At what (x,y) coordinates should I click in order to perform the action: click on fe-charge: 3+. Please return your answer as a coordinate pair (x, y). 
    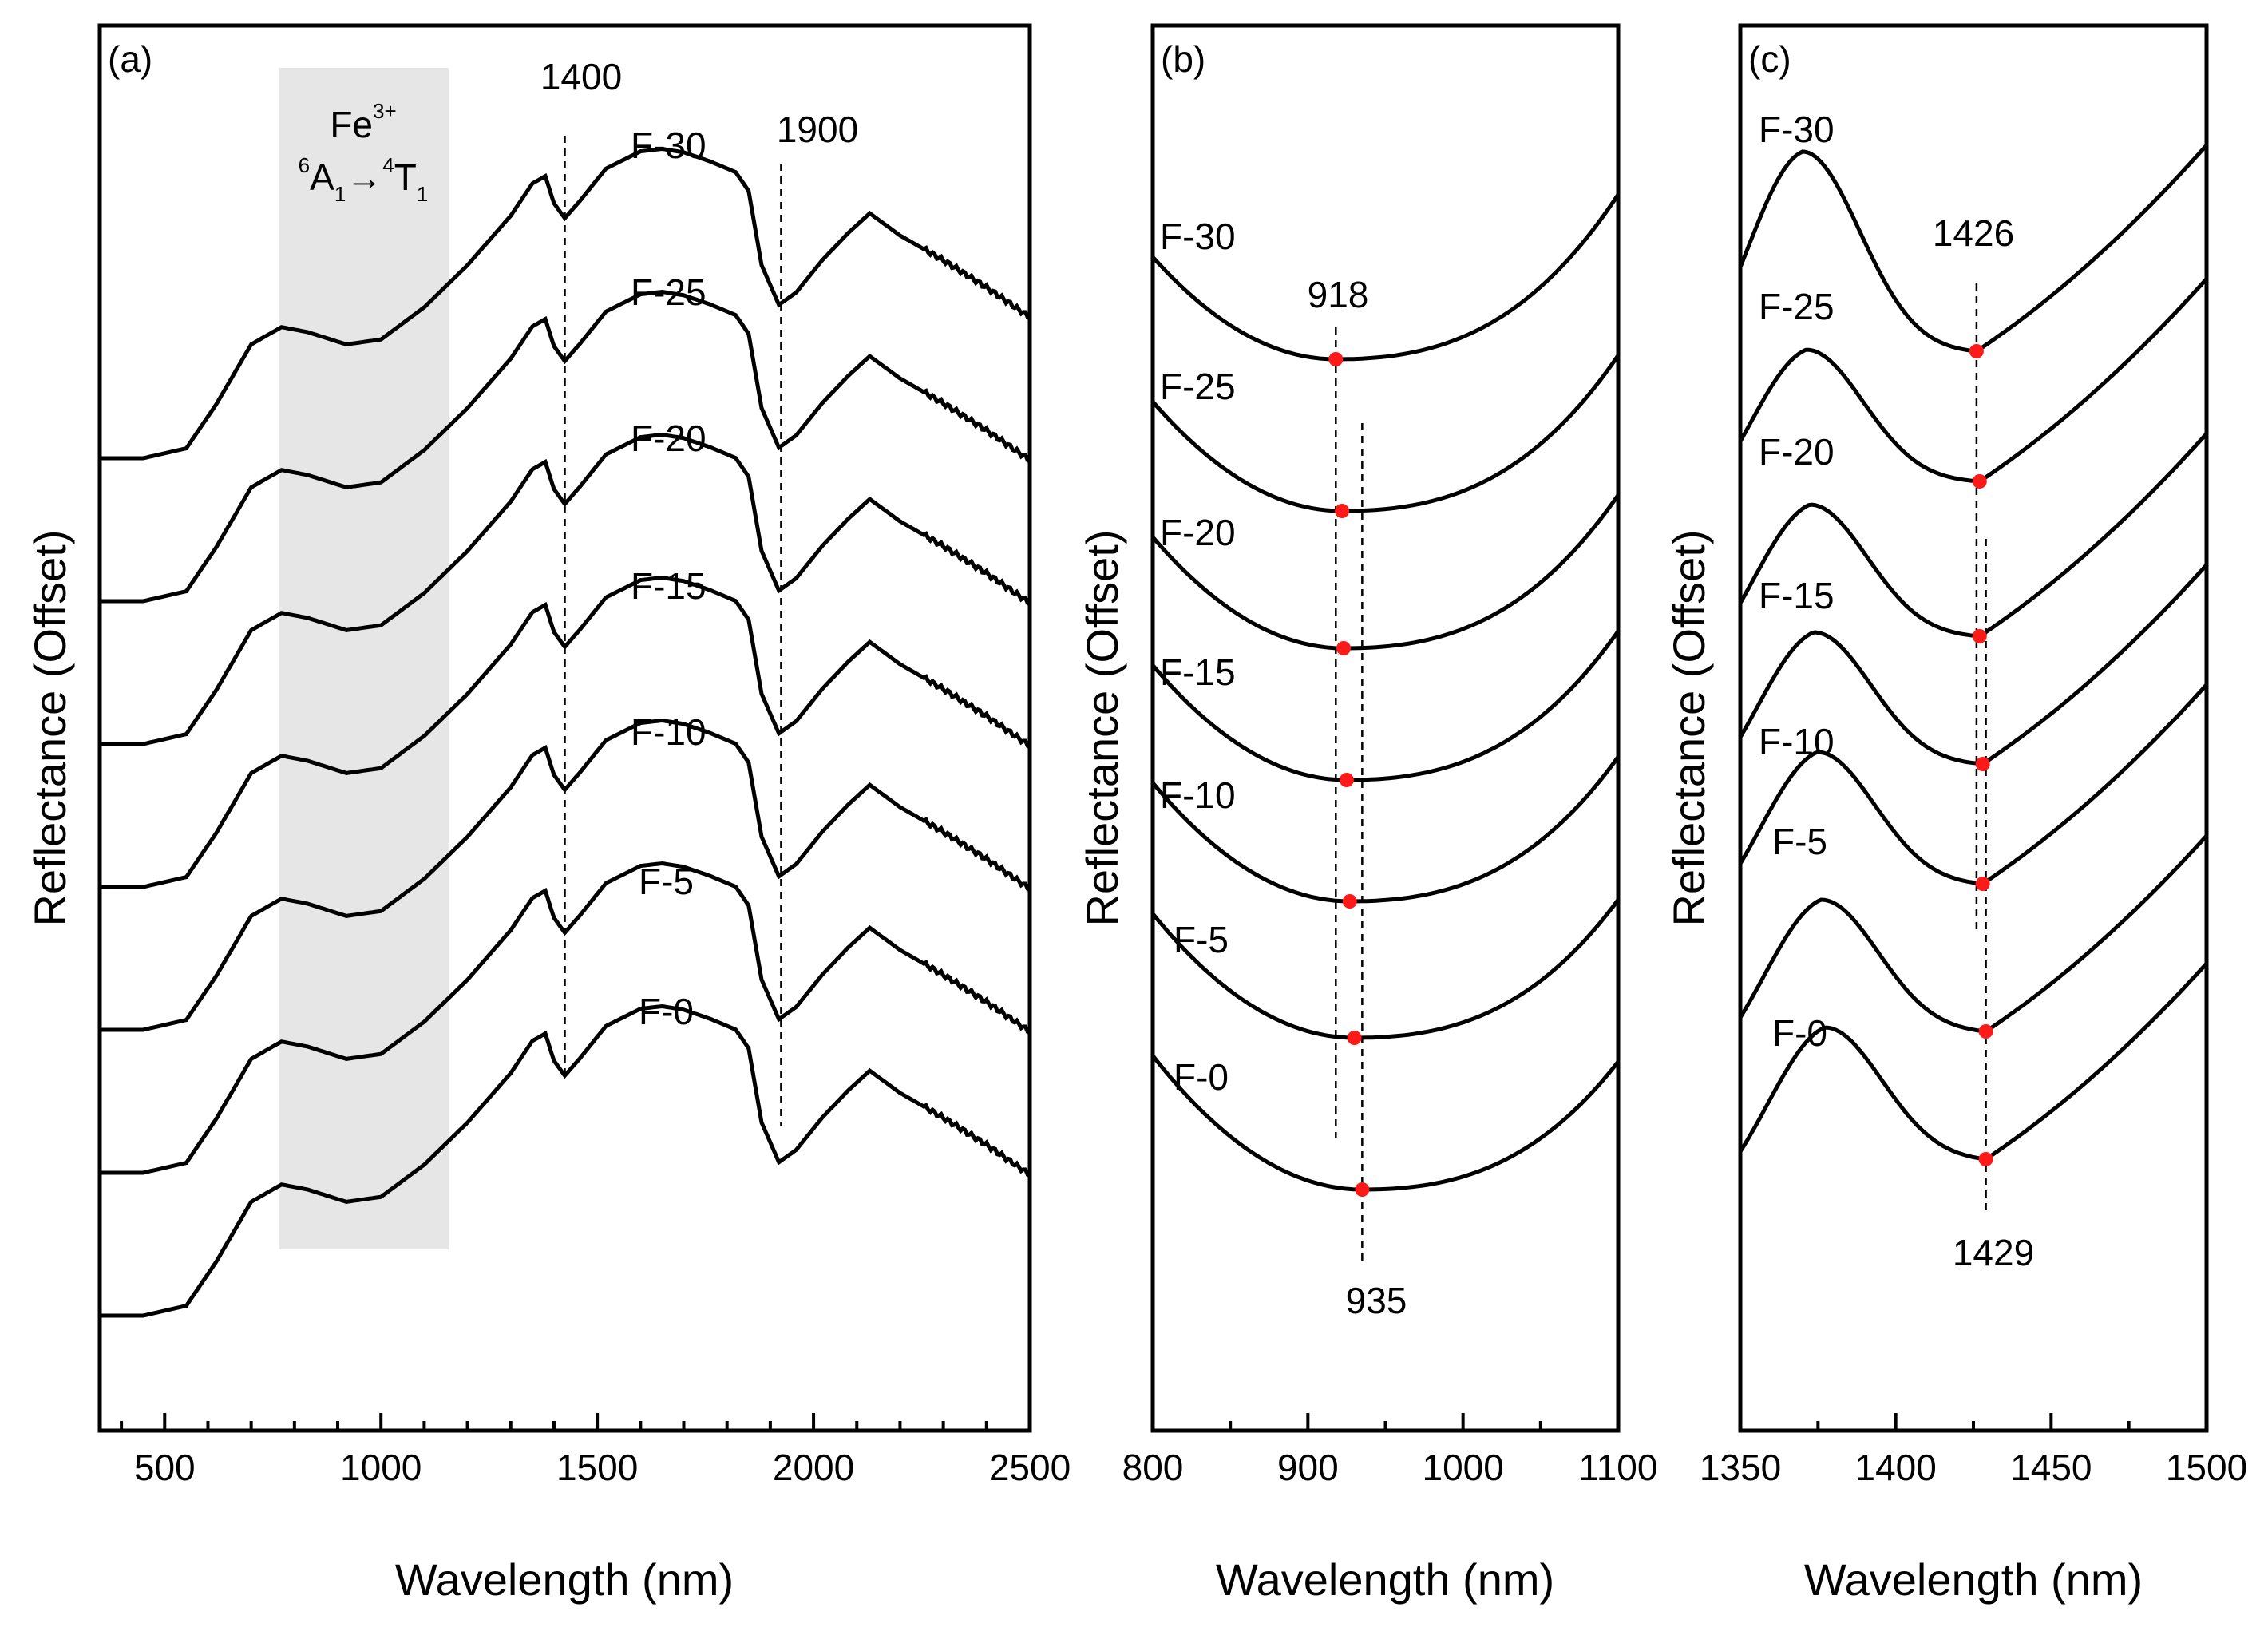
    Looking at the image, I should click on (385, 111).